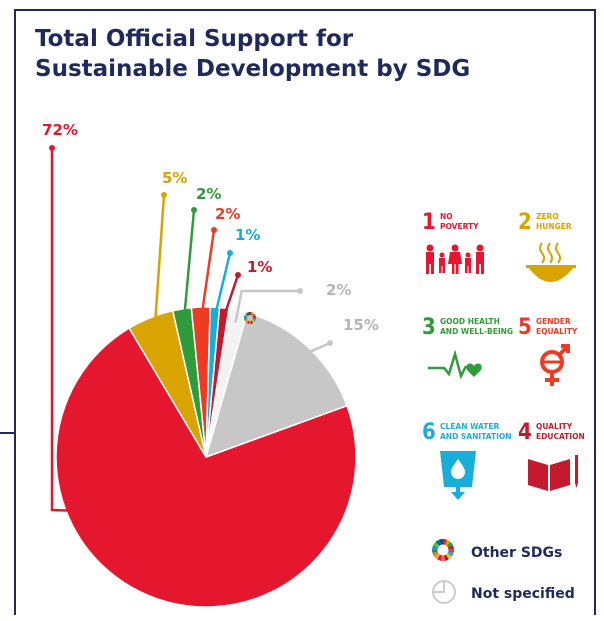 The image size is (604, 621). Describe the element at coordinates (276, 385) in the screenshot. I see `pie-slice` at that location.